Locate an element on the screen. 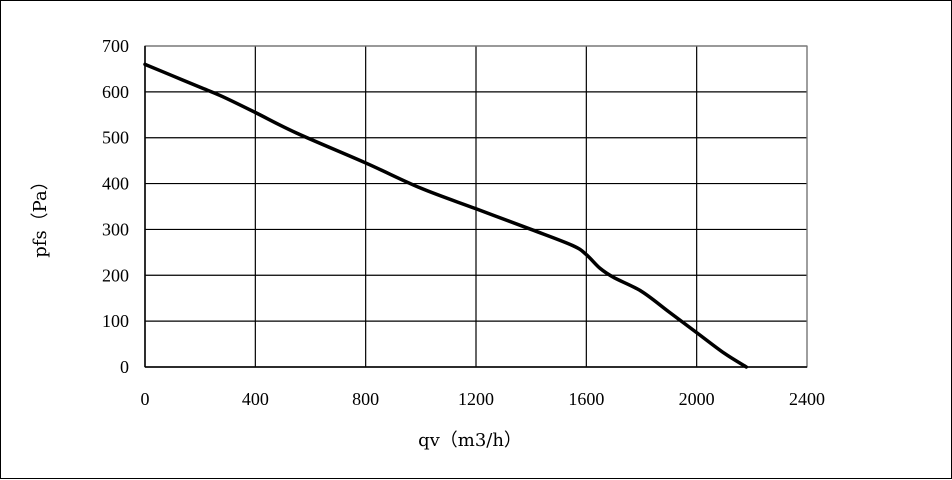  x-axis-label: qv（m3/h） is located at coordinates (470, 440).